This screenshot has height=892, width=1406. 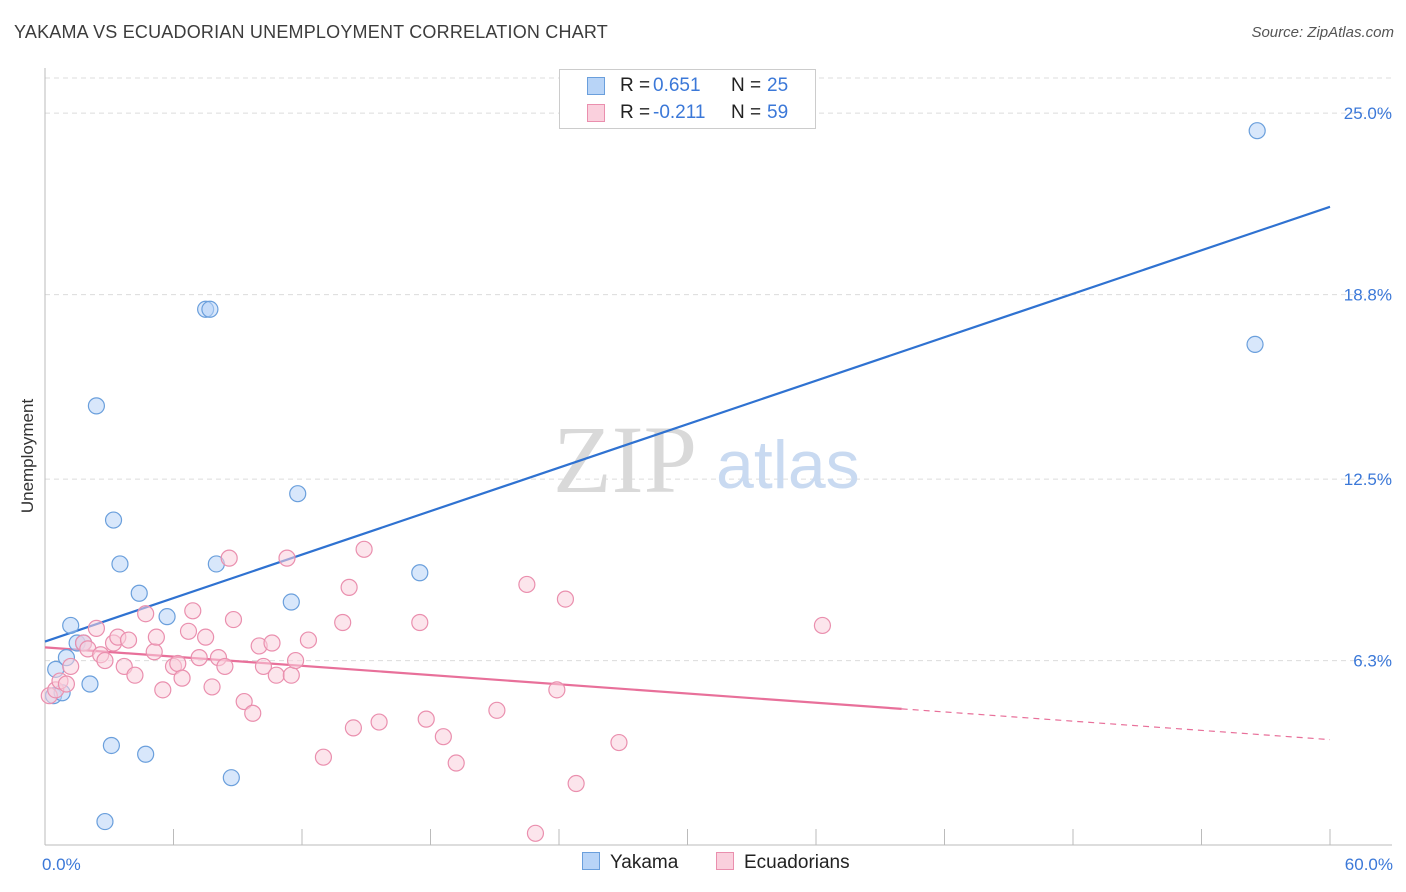 I want to click on legend-label-ecuadorians: Ecuadorians, so click(x=797, y=862).